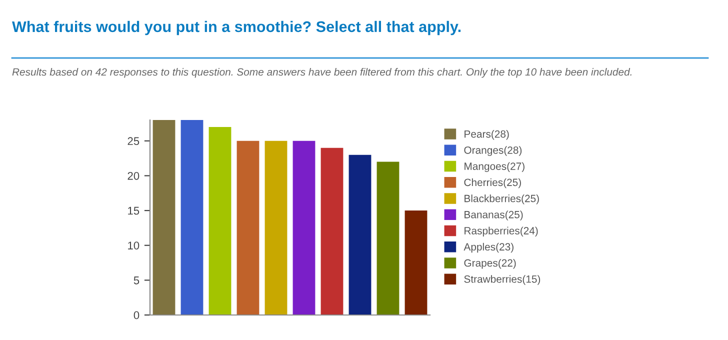 Image resolution: width=728 pixels, height=340 pixels. What do you see at coordinates (501, 199) in the screenshot?
I see `legend-label: Blackberries(25)` at bounding box center [501, 199].